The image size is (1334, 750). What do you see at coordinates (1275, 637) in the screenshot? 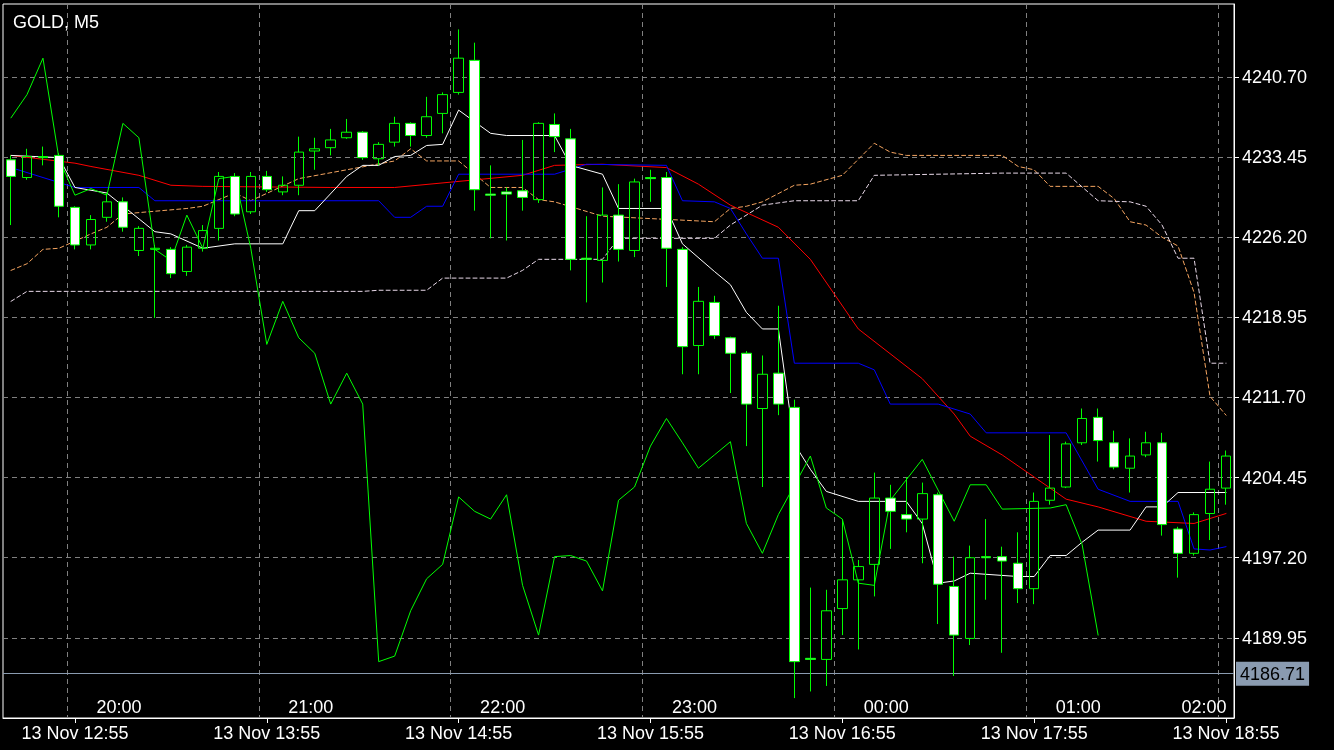
I see `y-tick-label: 4189.95` at bounding box center [1275, 637].